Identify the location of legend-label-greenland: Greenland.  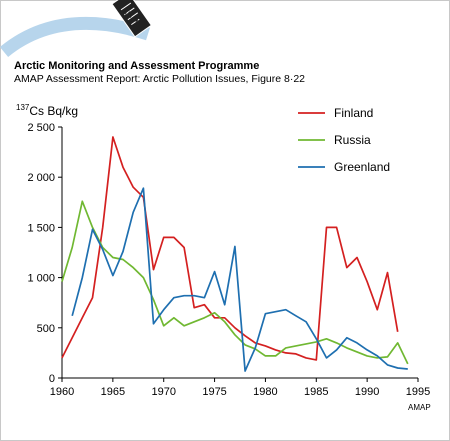
(362, 167).